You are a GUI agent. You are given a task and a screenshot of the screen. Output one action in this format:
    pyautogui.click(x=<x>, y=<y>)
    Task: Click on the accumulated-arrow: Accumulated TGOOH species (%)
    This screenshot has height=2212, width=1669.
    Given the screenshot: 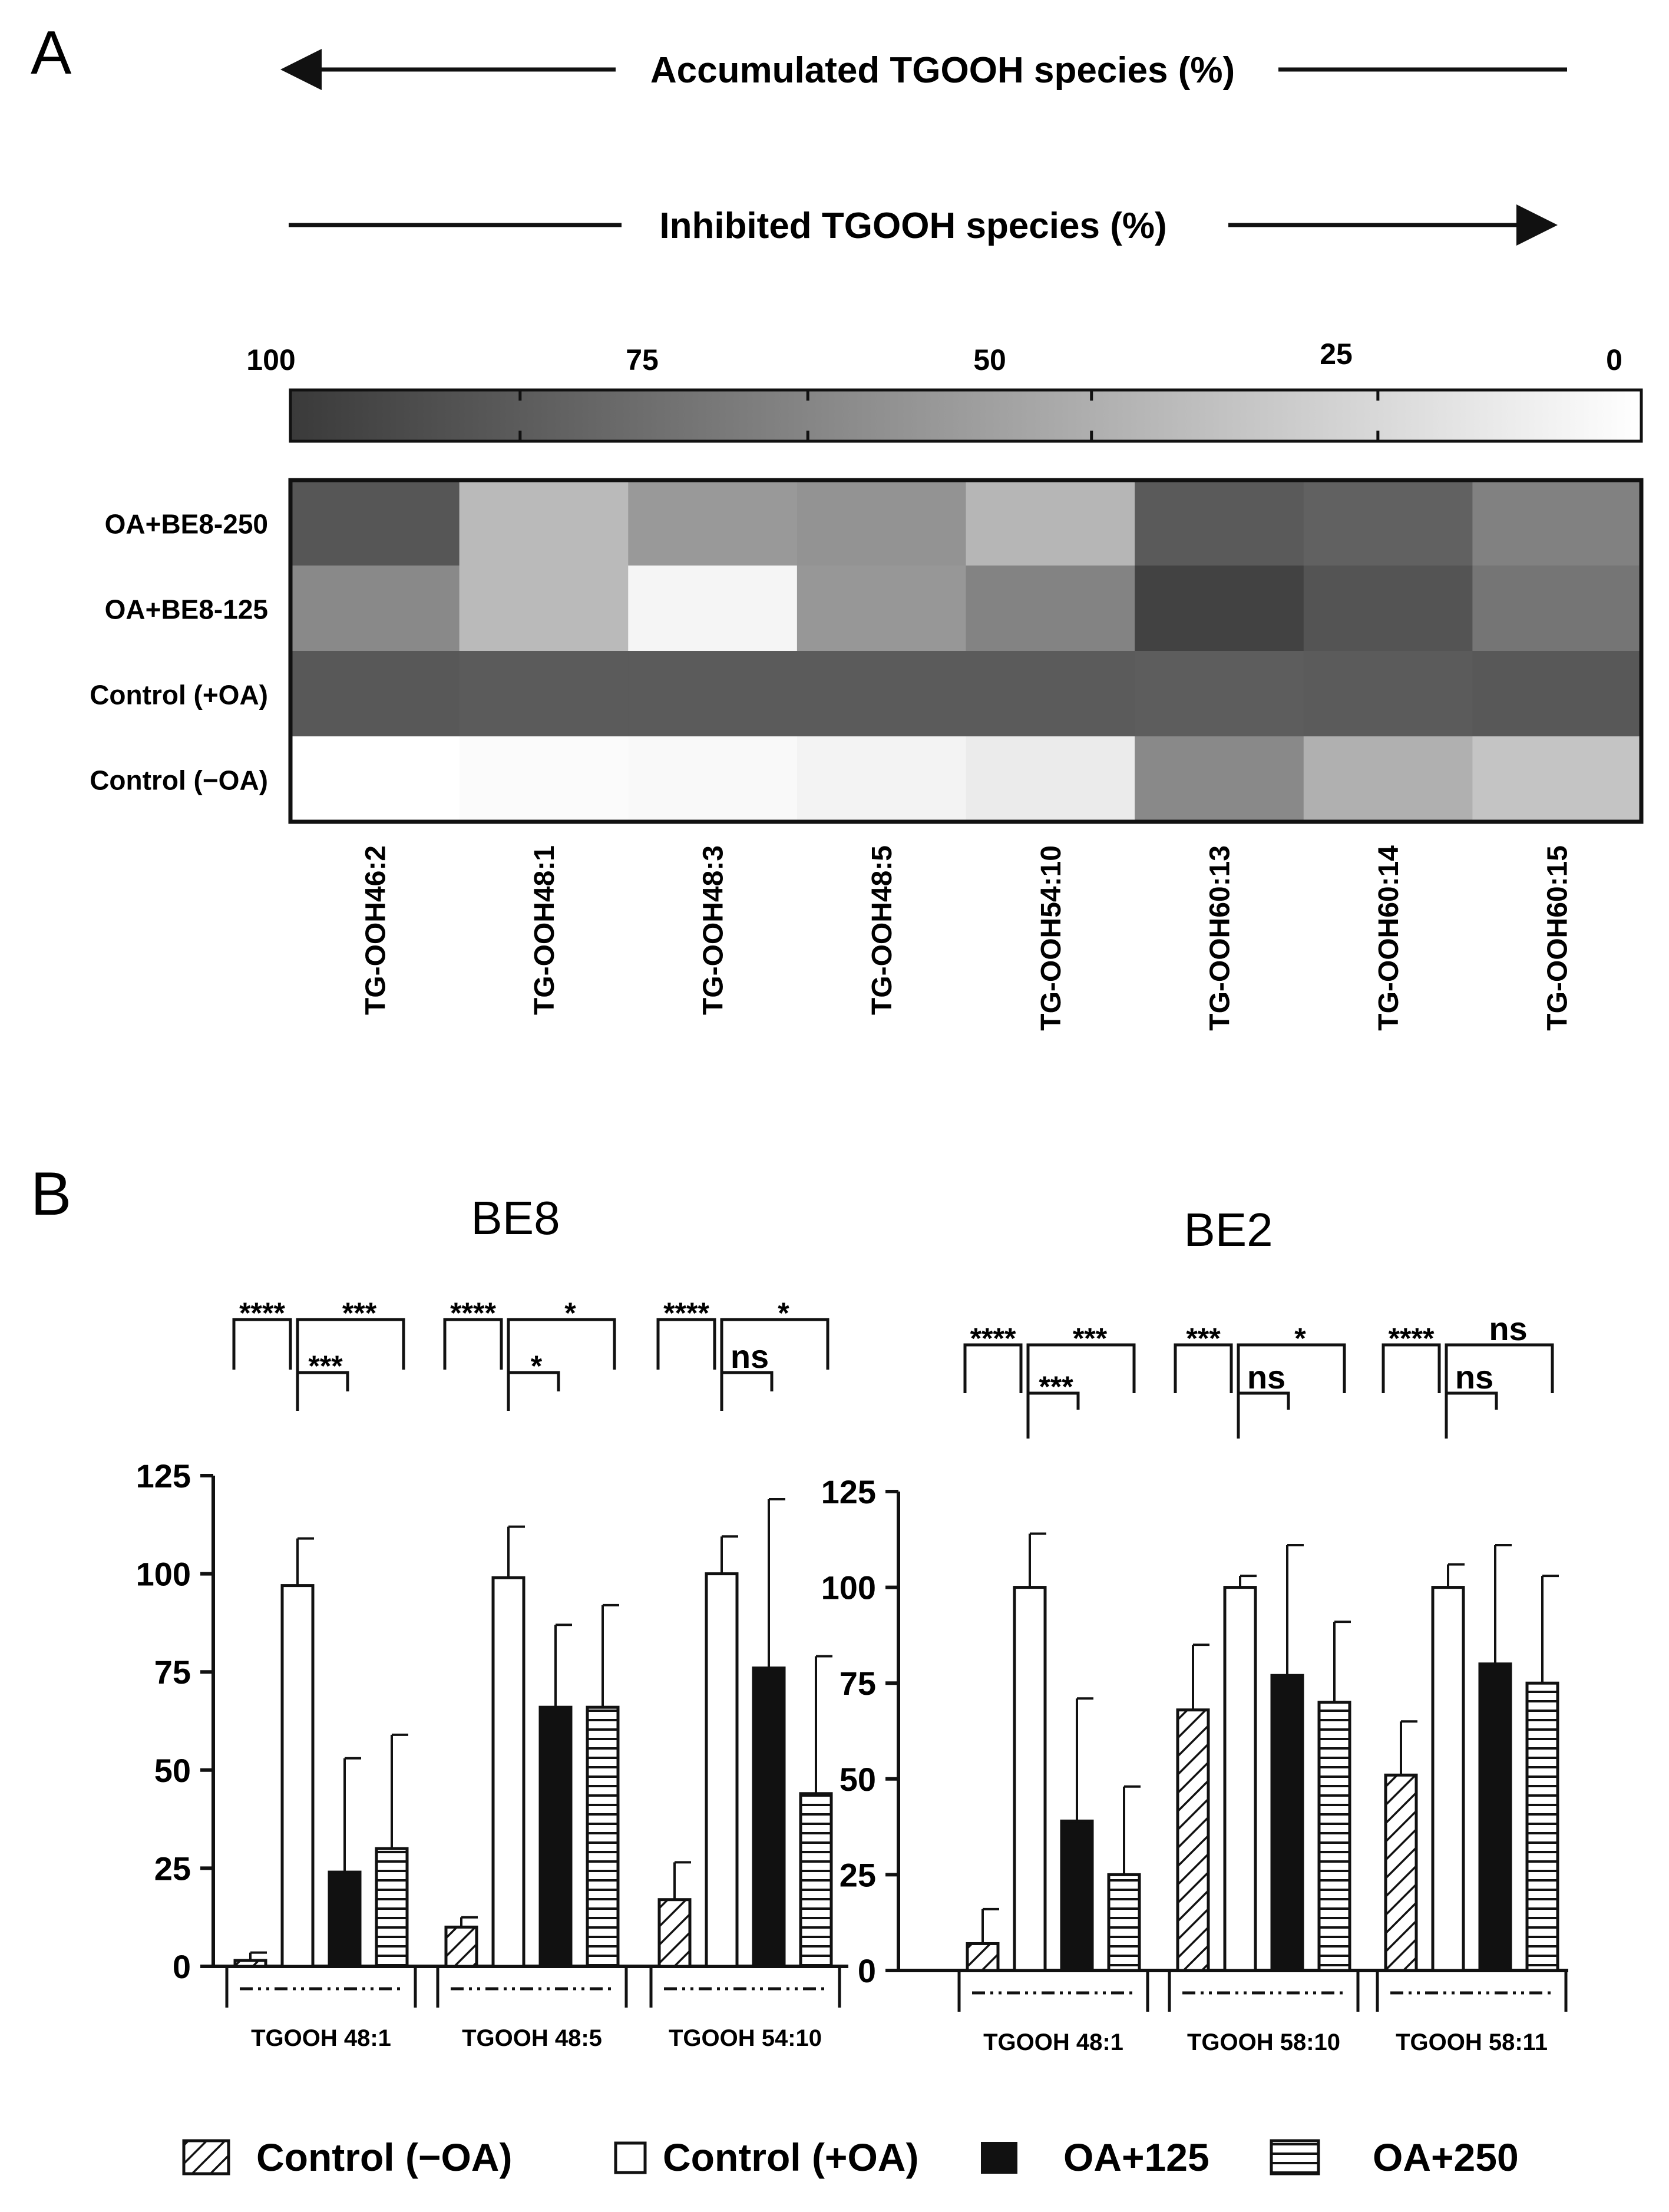 What is the action you would take?
    pyautogui.click(x=923, y=70)
    